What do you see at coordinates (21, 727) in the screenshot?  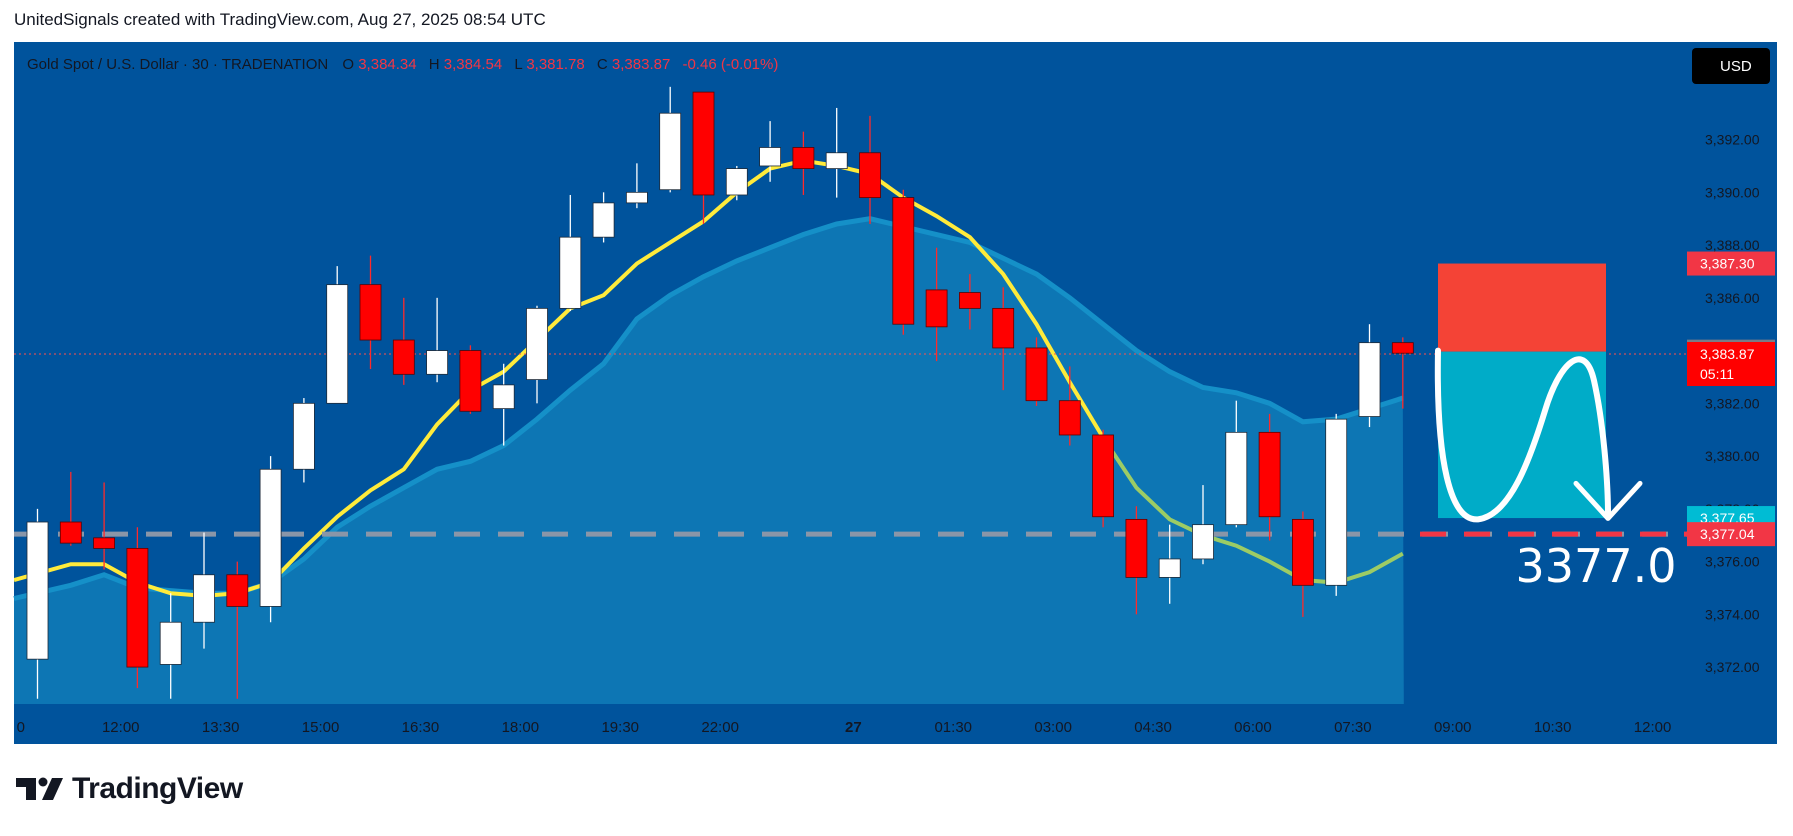 I see `time-tick-label: 0` at bounding box center [21, 727].